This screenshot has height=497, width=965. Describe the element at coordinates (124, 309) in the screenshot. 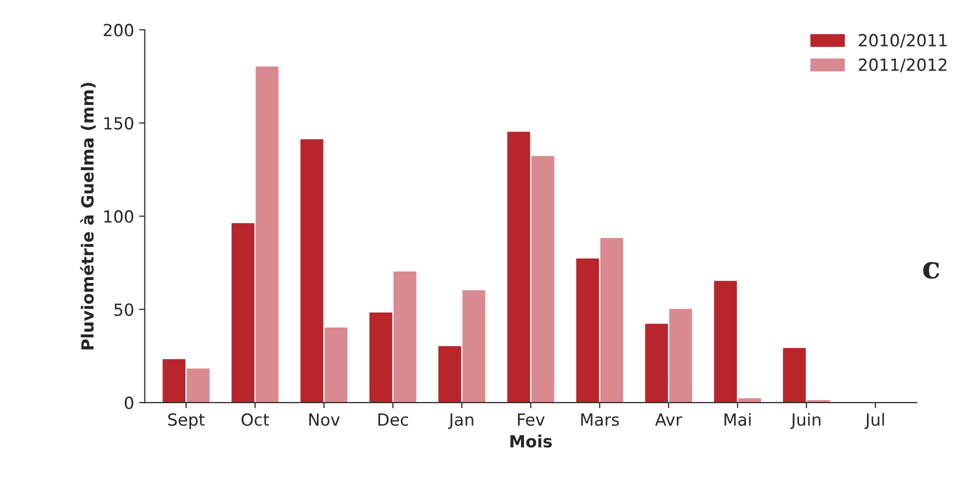

I see `y-tick-label: 50` at that location.